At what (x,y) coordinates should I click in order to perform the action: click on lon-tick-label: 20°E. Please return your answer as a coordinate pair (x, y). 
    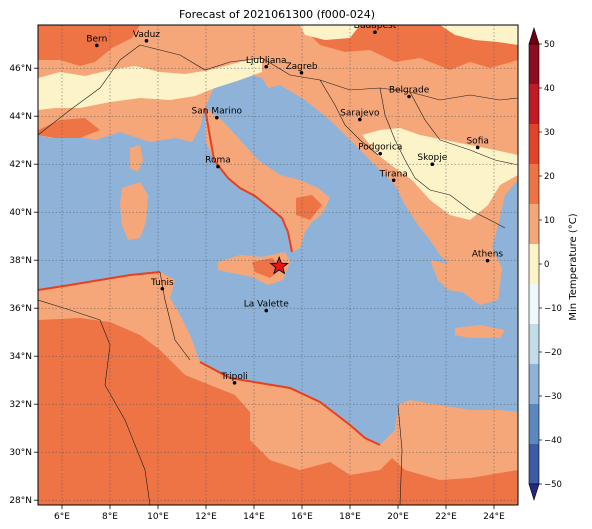
    Looking at the image, I should click on (398, 517).